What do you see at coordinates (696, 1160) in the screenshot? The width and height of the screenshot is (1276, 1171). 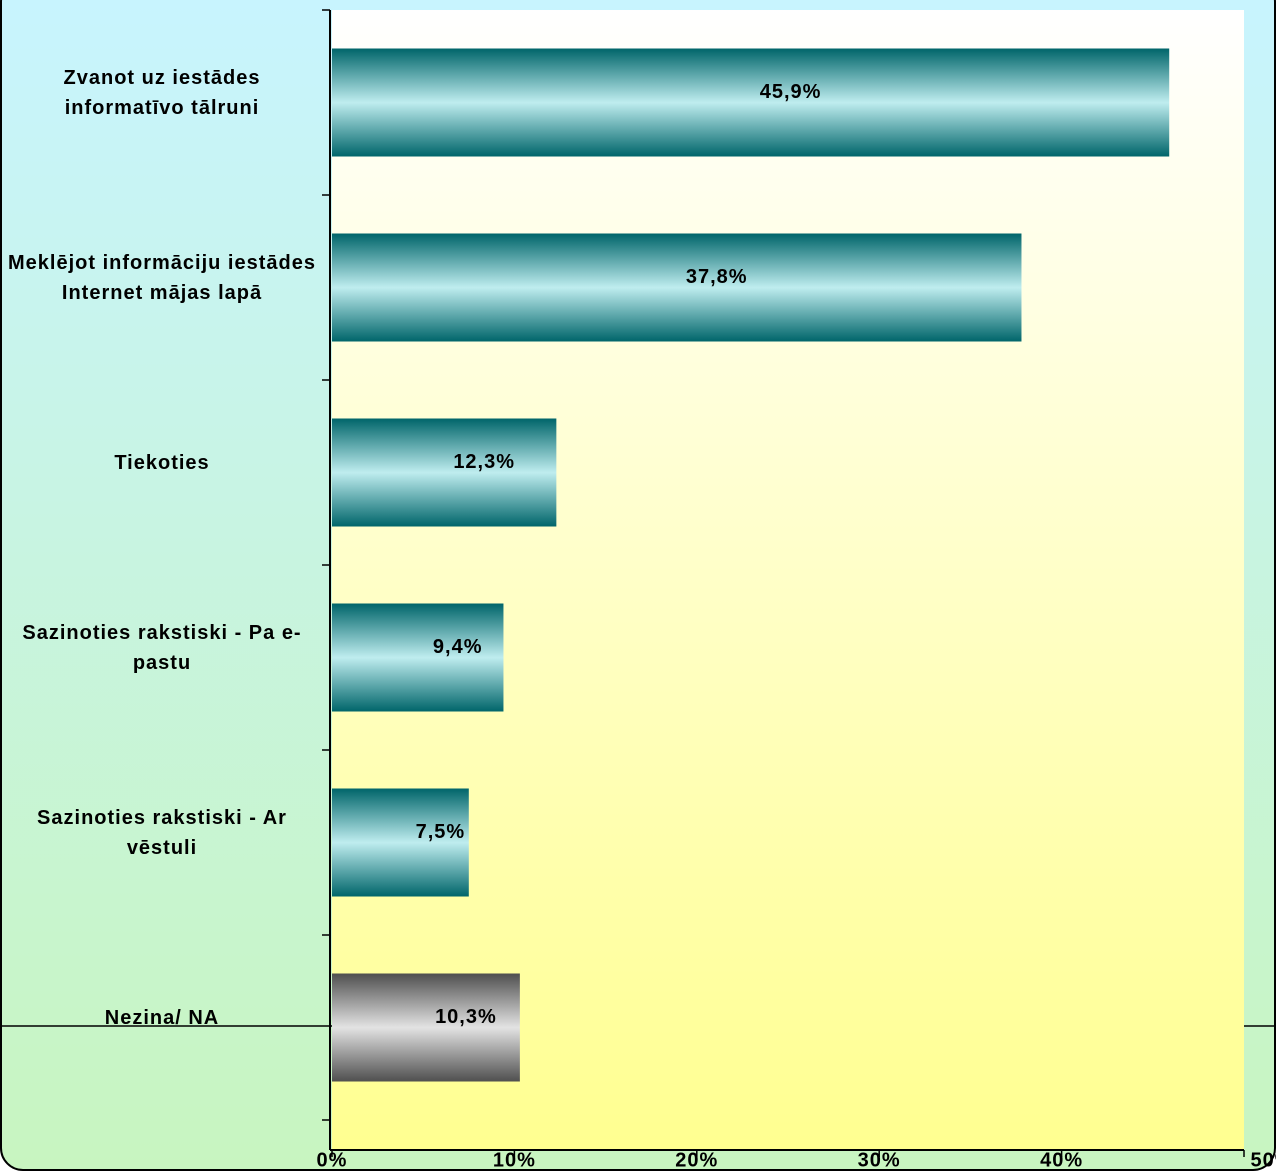 I see `x-tick-label: 20%` at bounding box center [696, 1160].